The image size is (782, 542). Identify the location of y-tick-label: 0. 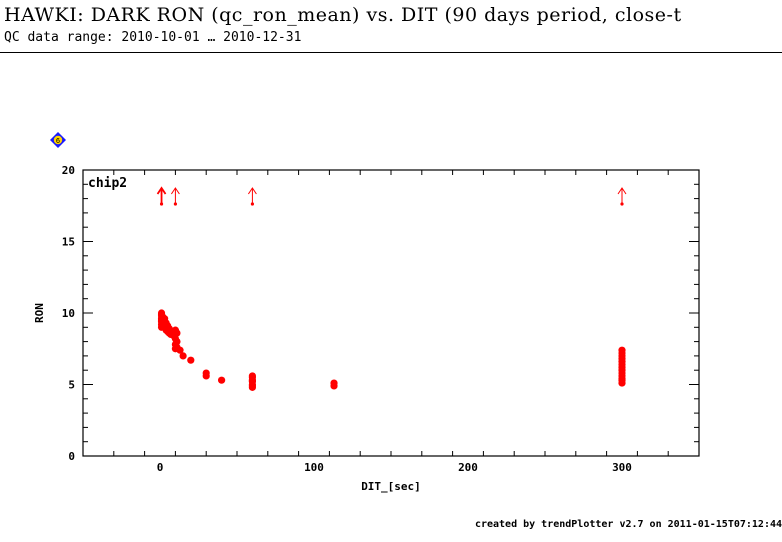
(71, 456).